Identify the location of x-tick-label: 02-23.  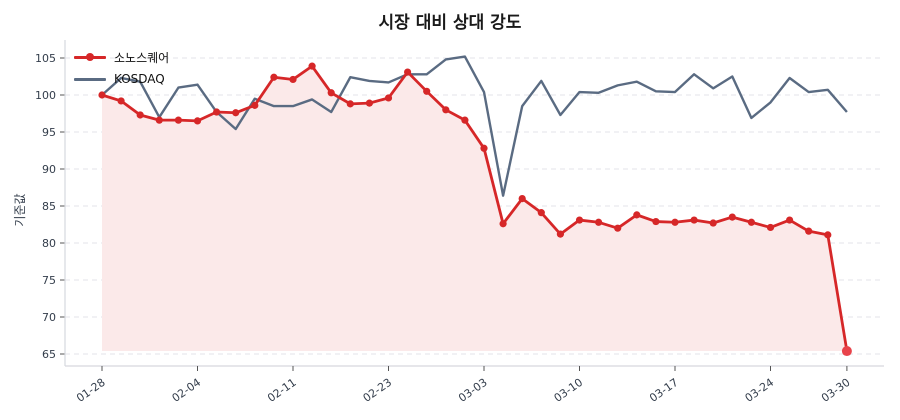
(378, 390).